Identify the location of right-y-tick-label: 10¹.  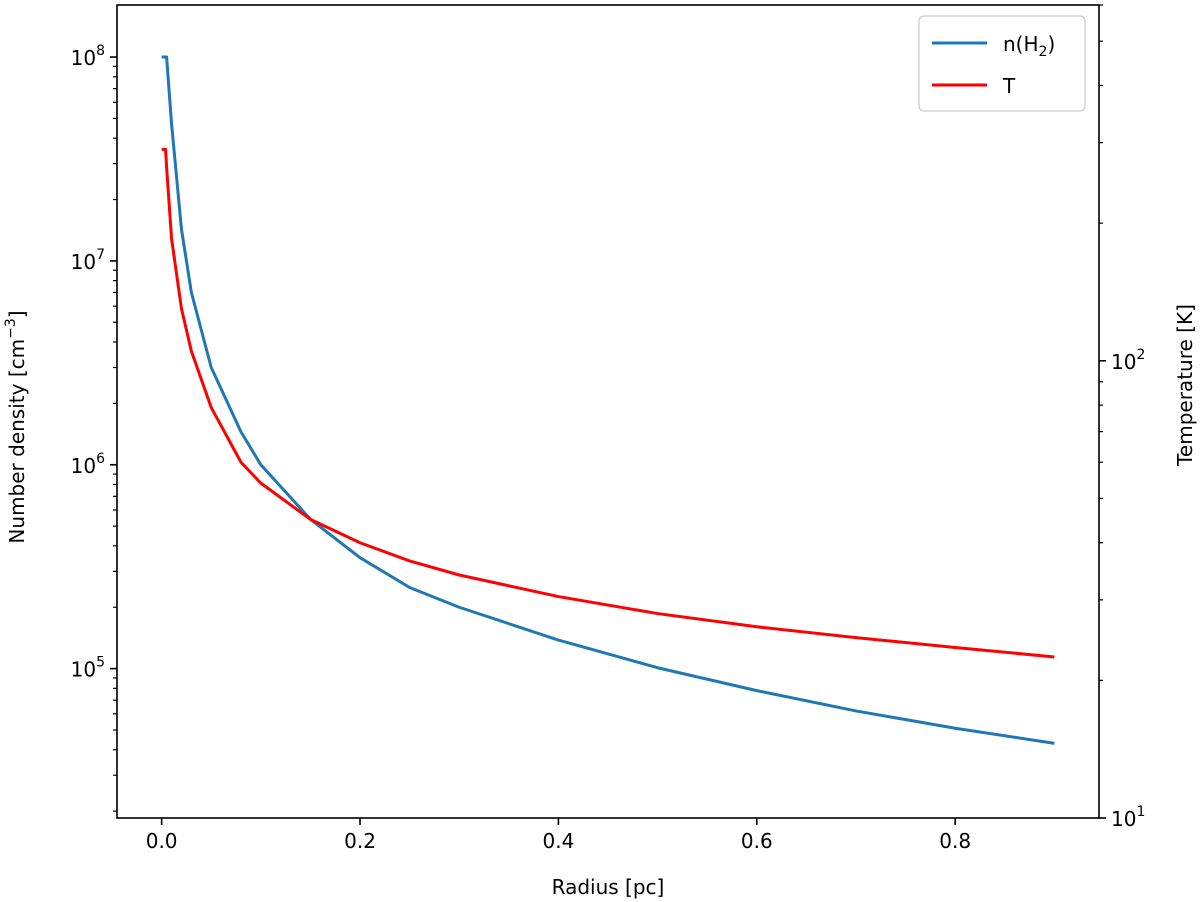
(1128, 817).